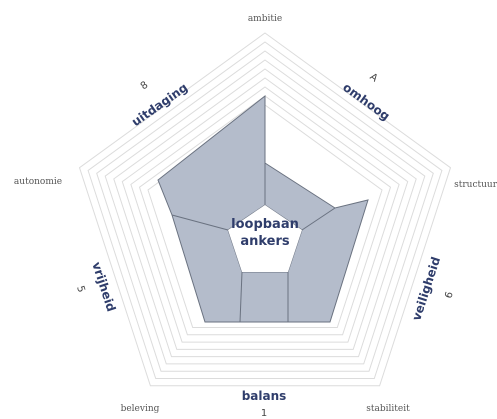 Image resolution: width=497 pixels, height=419 pixels. What do you see at coordinates (265, 19) in the screenshot?
I see `vertex-label: ambitie` at bounding box center [265, 19].